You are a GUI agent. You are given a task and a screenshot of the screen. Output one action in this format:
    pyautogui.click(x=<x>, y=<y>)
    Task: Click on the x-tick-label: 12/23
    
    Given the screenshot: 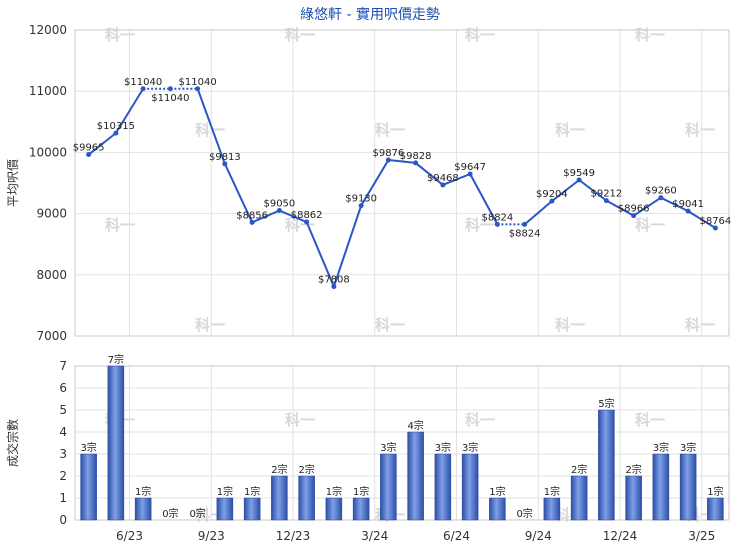 What is the action you would take?
    pyautogui.click(x=293, y=536)
    